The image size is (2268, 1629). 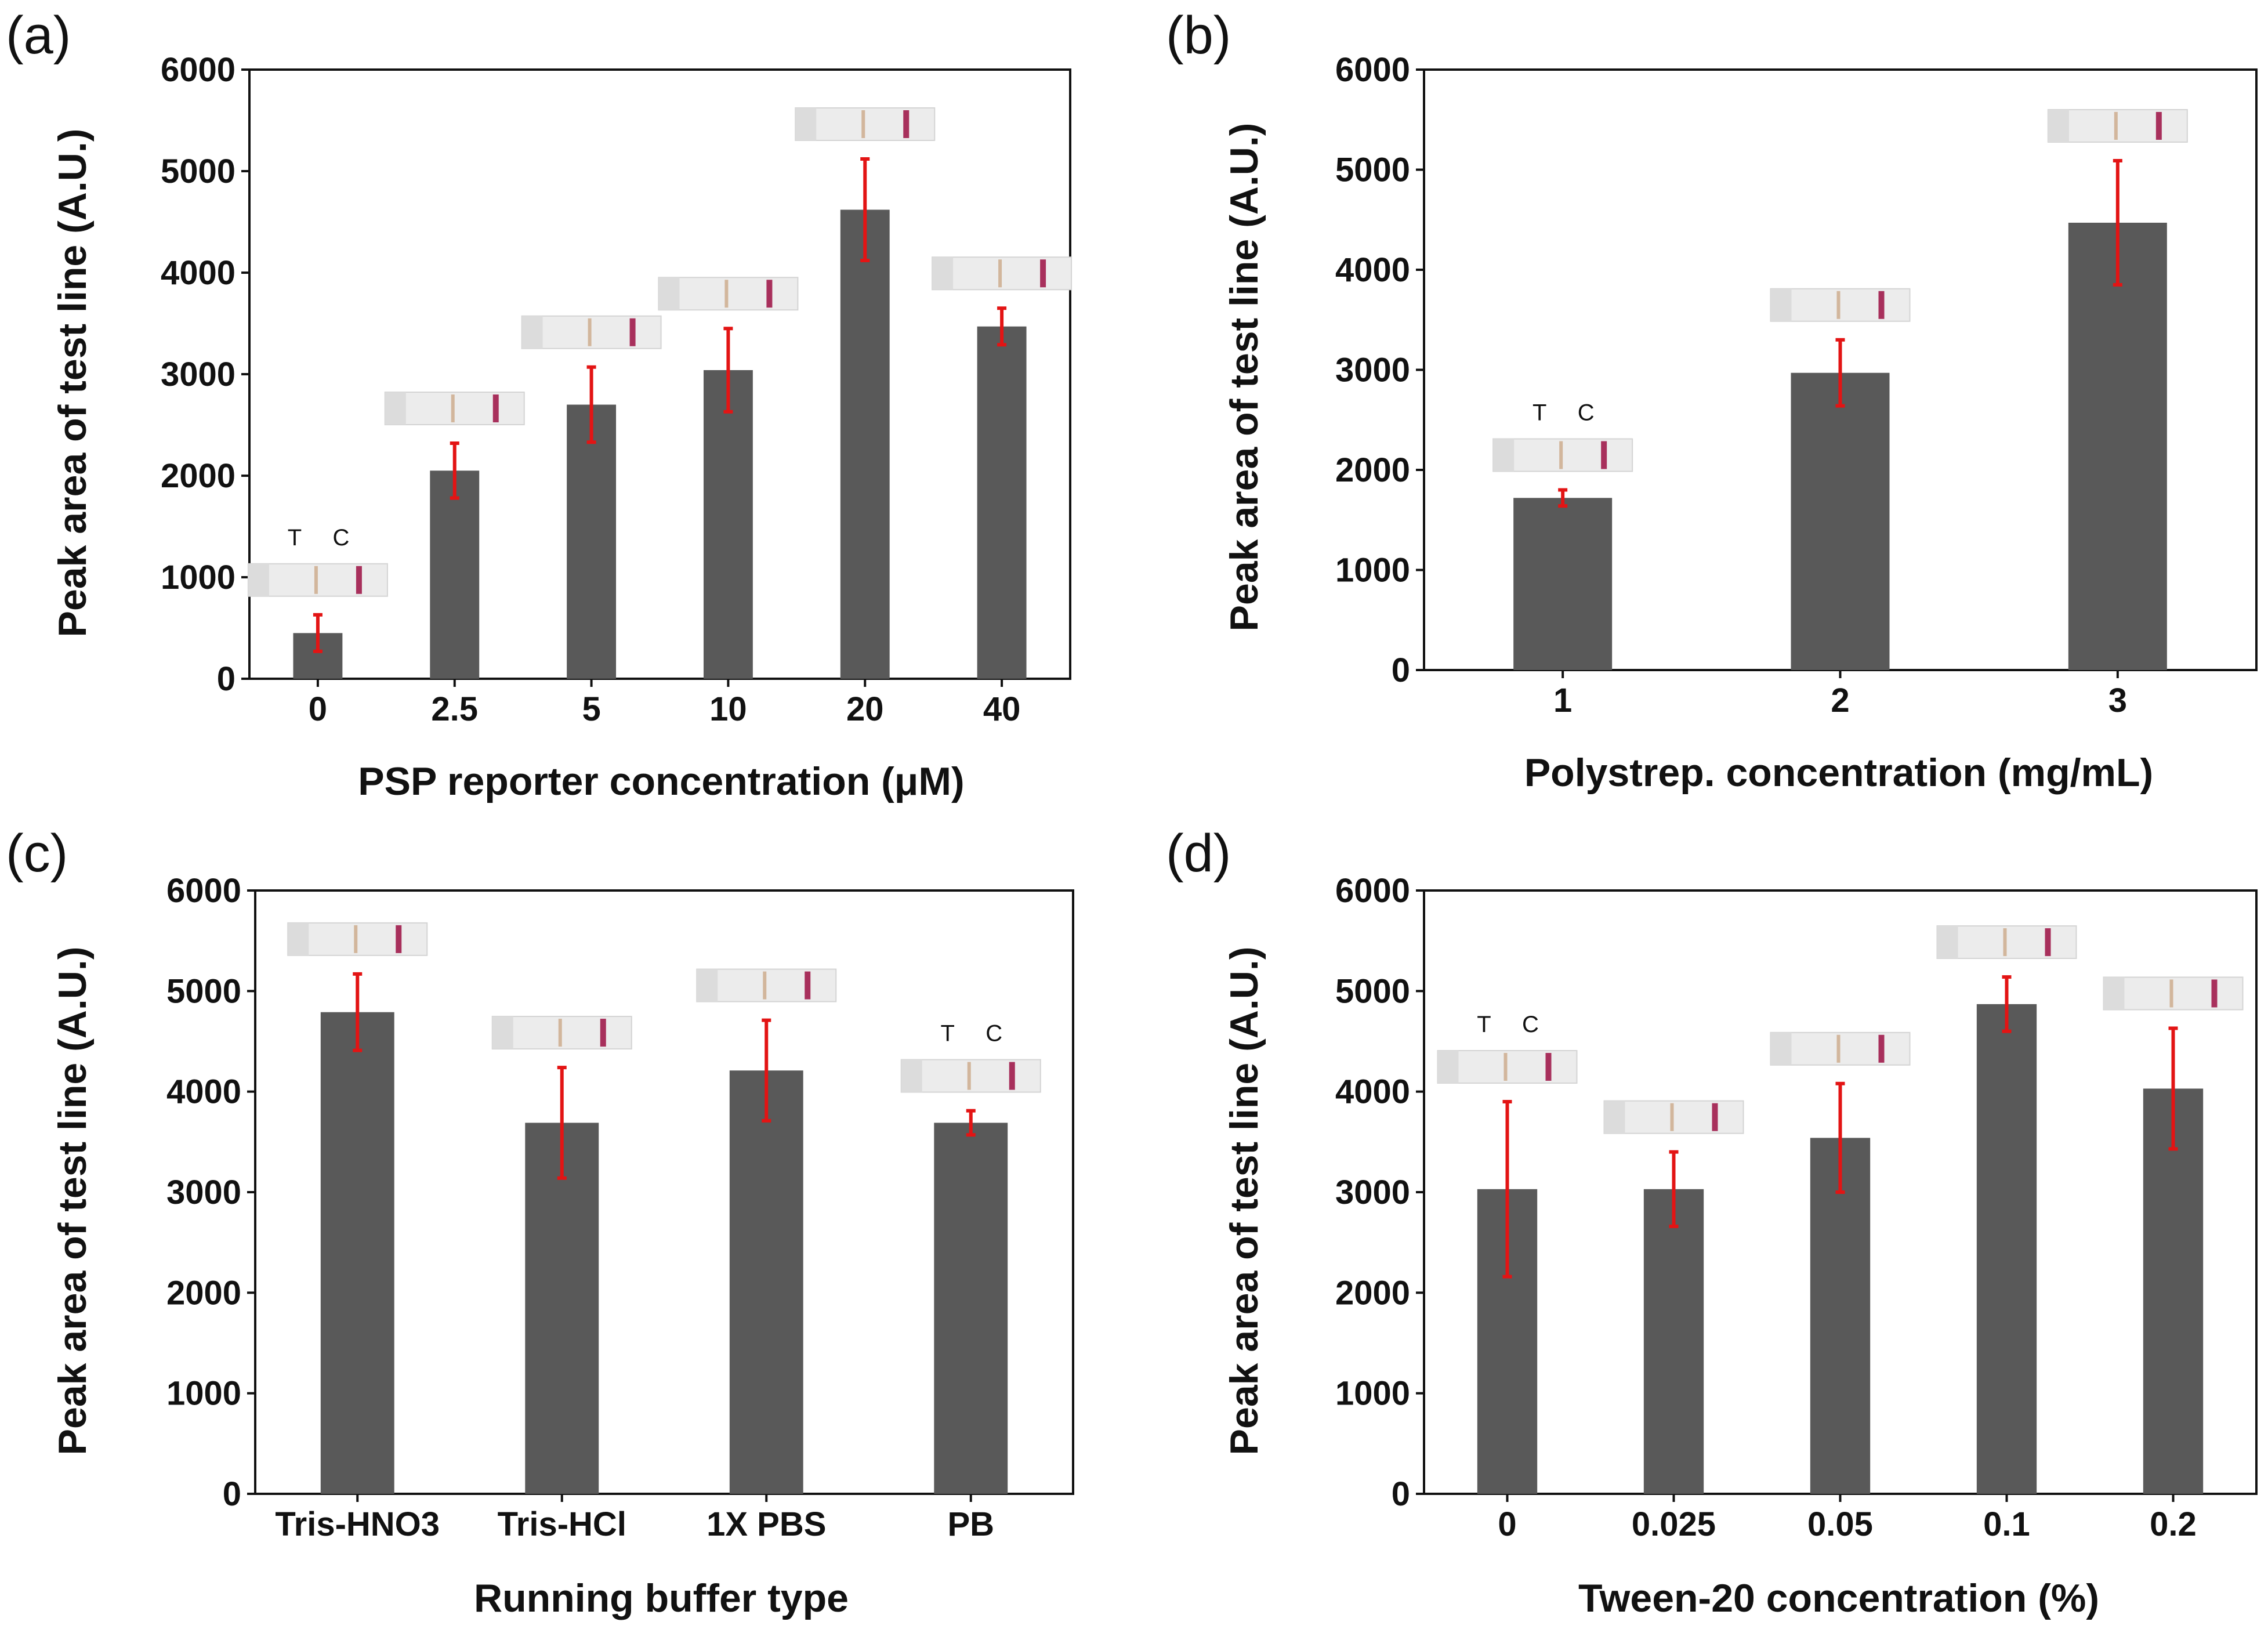 What do you see at coordinates (1373, 991) in the screenshot?
I see `panel-d-ytick-label: 5000` at bounding box center [1373, 991].